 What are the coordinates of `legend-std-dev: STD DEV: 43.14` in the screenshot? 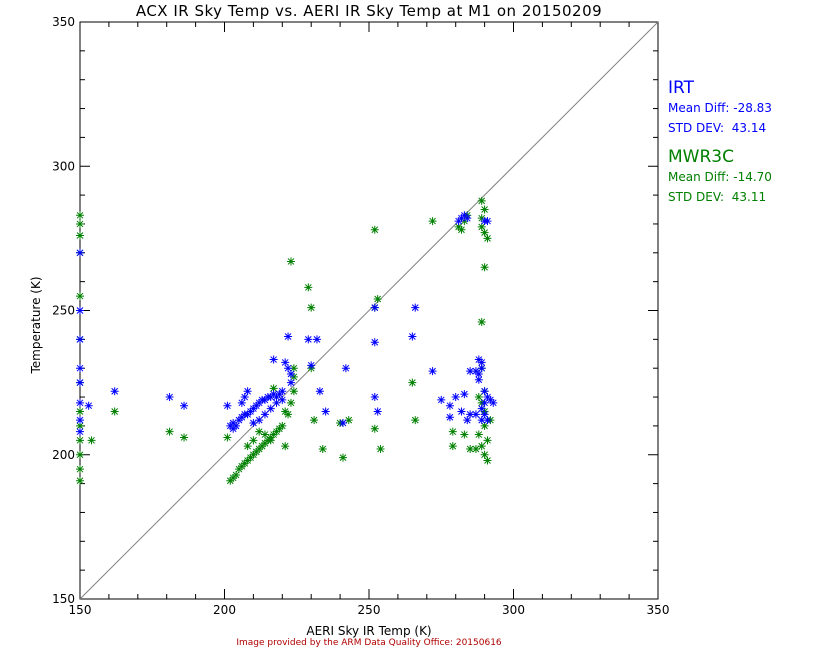 It's located at (720, 128).